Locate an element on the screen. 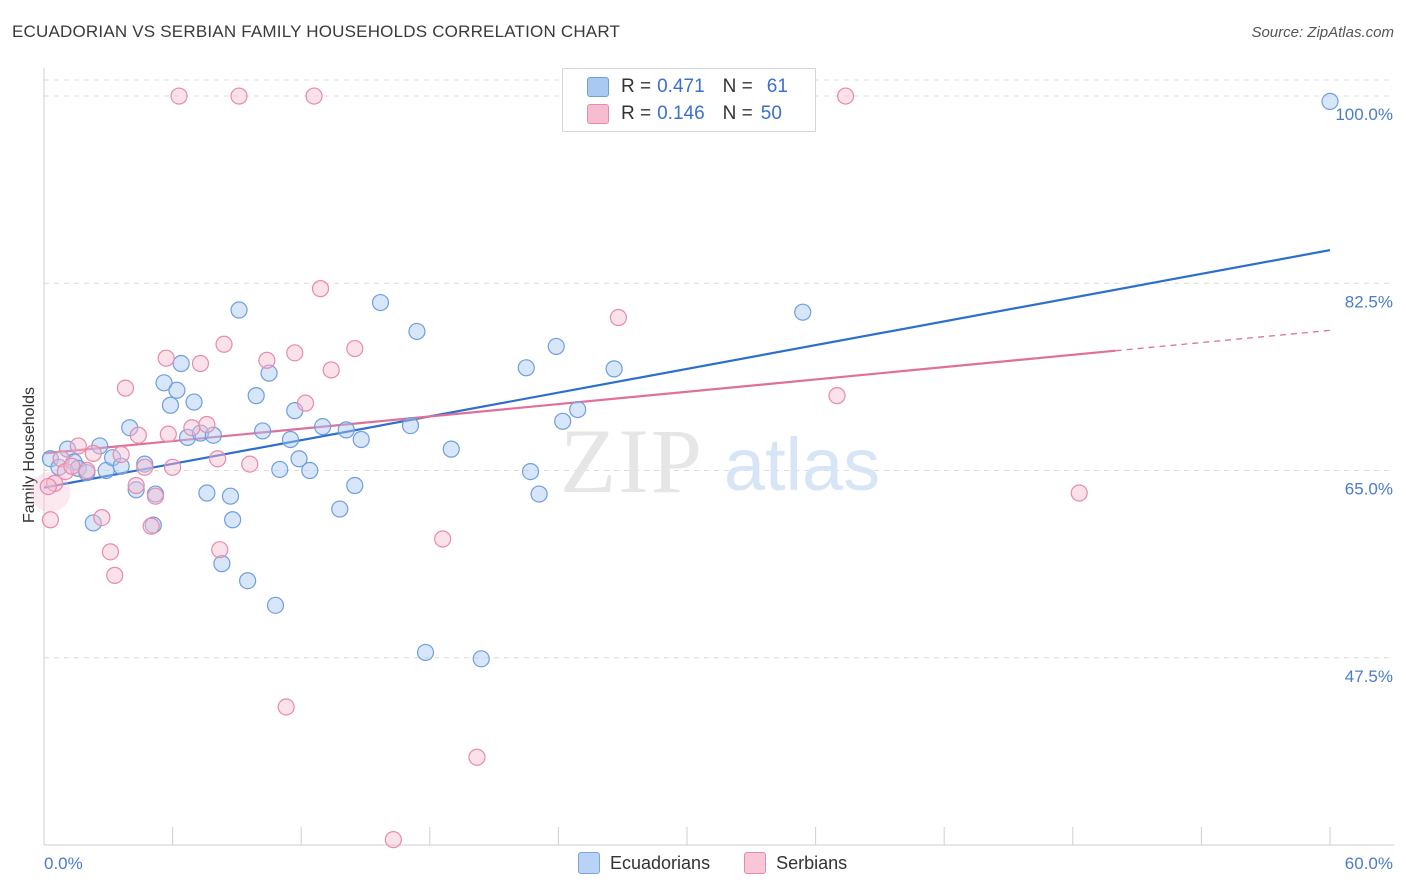  legend-item-ecuadorians: Ecuadorians is located at coordinates (644, 863).